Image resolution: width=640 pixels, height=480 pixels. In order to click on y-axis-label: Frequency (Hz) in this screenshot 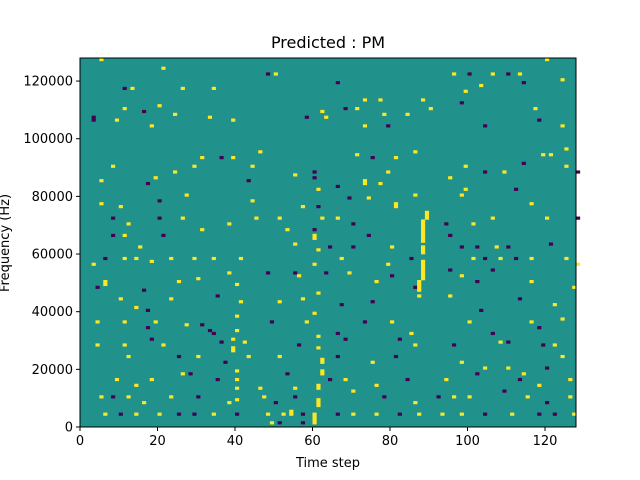, I will do `click(6, 243)`.